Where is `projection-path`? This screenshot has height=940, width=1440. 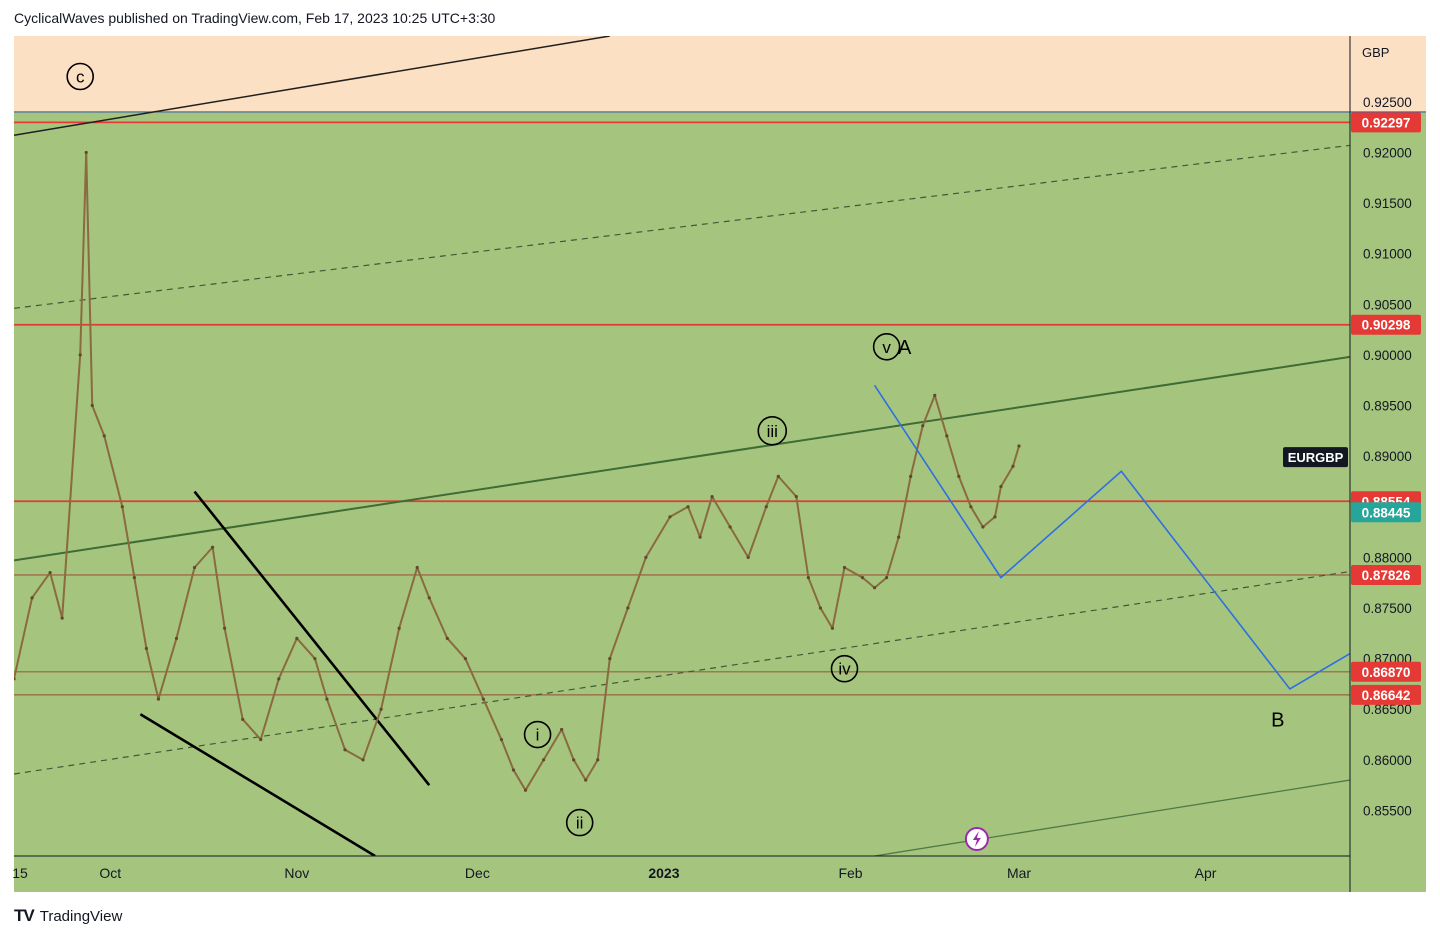 projection-path is located at coordinates (1111, 537).